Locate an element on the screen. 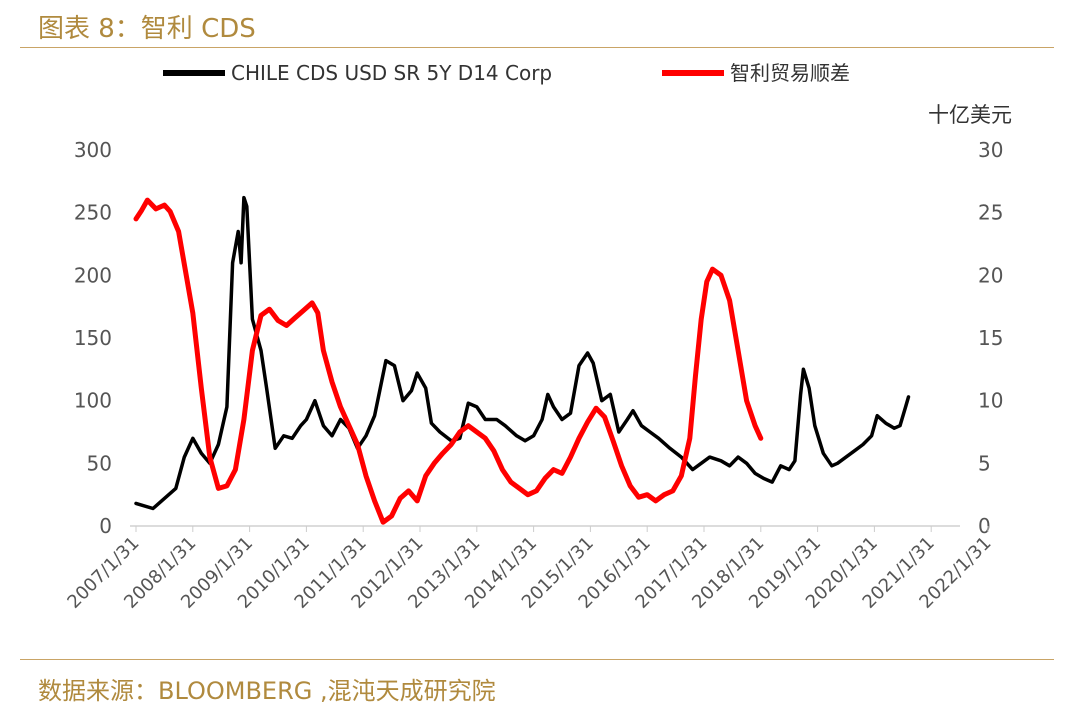  left-axis: 0 50 100 150 200 250 300 is located at coordinates (93, 338).